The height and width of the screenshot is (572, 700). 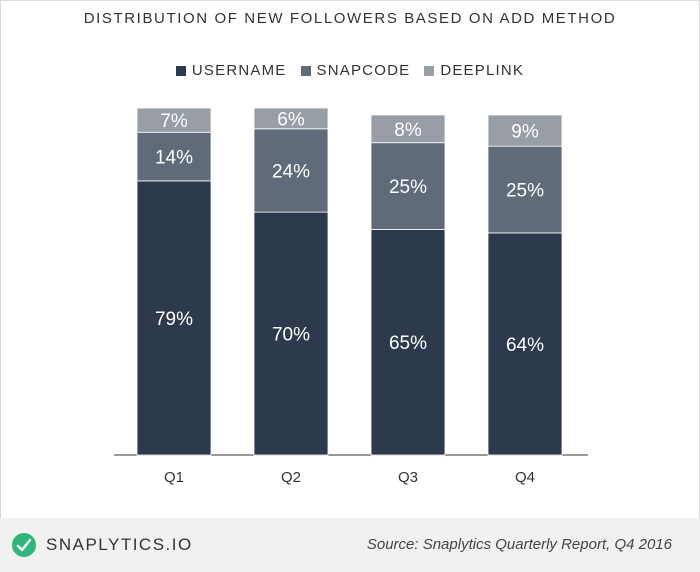 I want to click on x-tick-label-q4: Q4, so click(x=525, y=477).